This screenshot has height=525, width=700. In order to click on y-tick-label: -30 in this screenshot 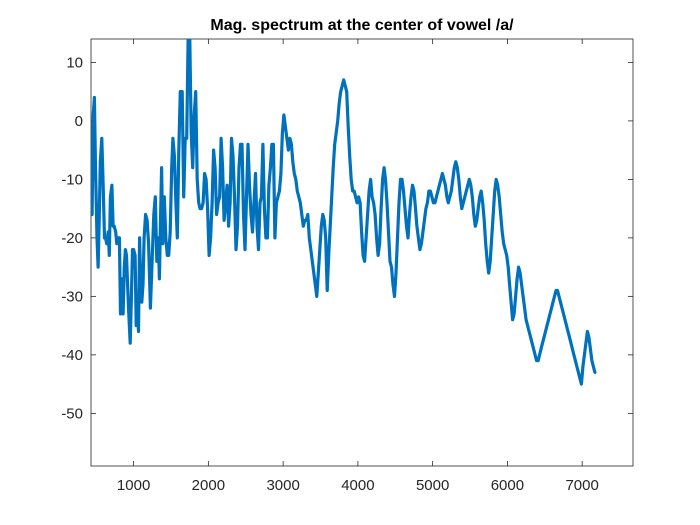, I will do `click(72, 296)`.